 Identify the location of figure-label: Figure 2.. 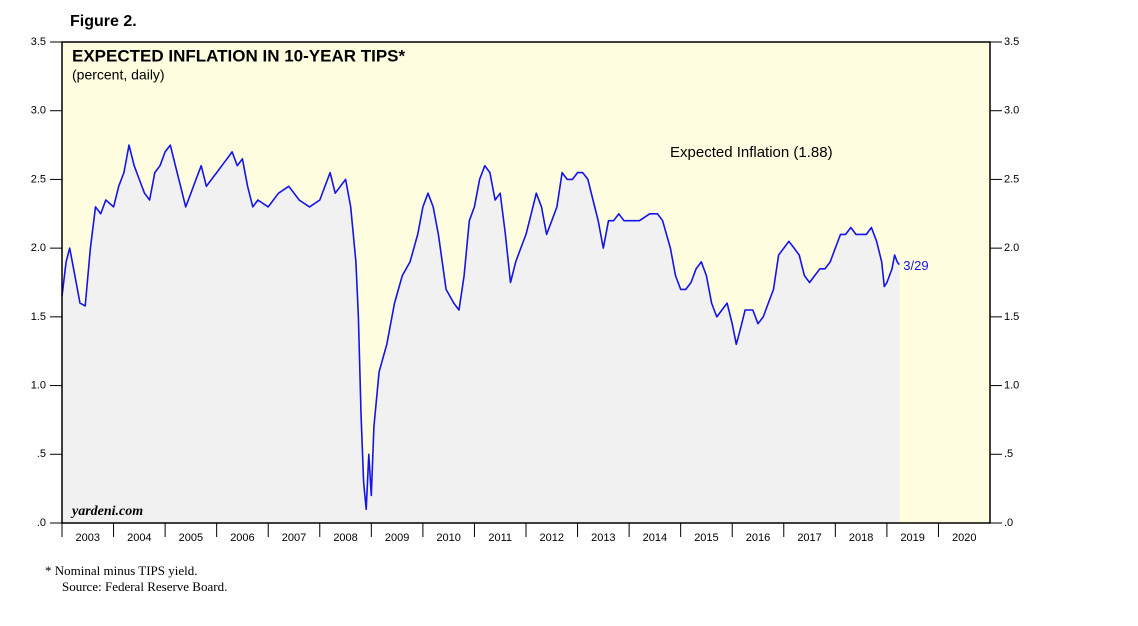
(103, 21).